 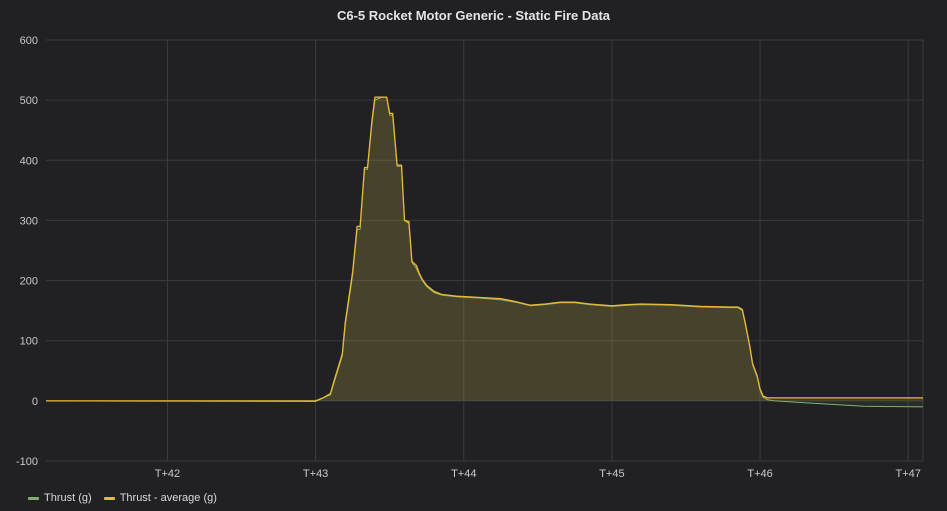 I want to click on x-tick-label: T+43, so click(x=315, y=474).